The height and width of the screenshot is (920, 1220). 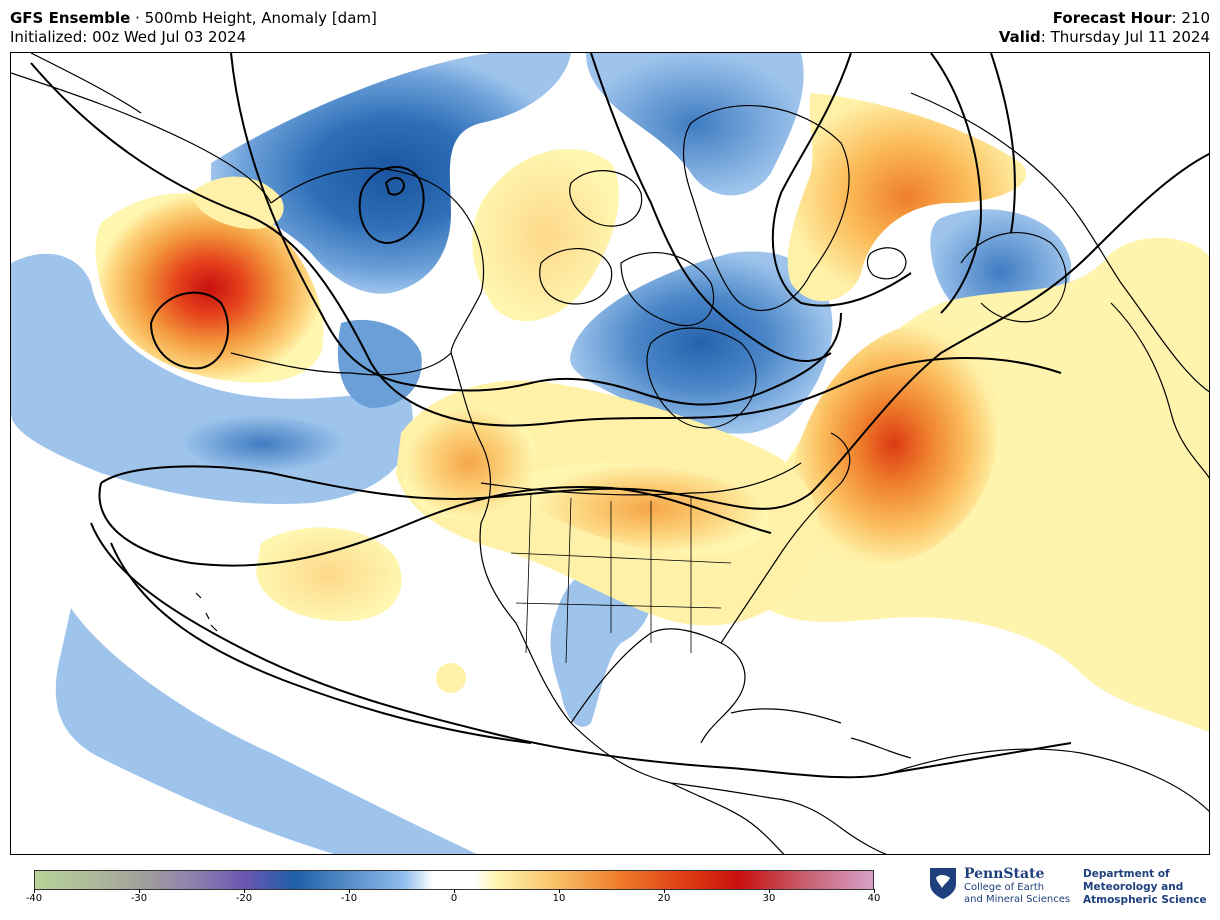 I want to click on greenland-coast, so click(x=766, y=208).